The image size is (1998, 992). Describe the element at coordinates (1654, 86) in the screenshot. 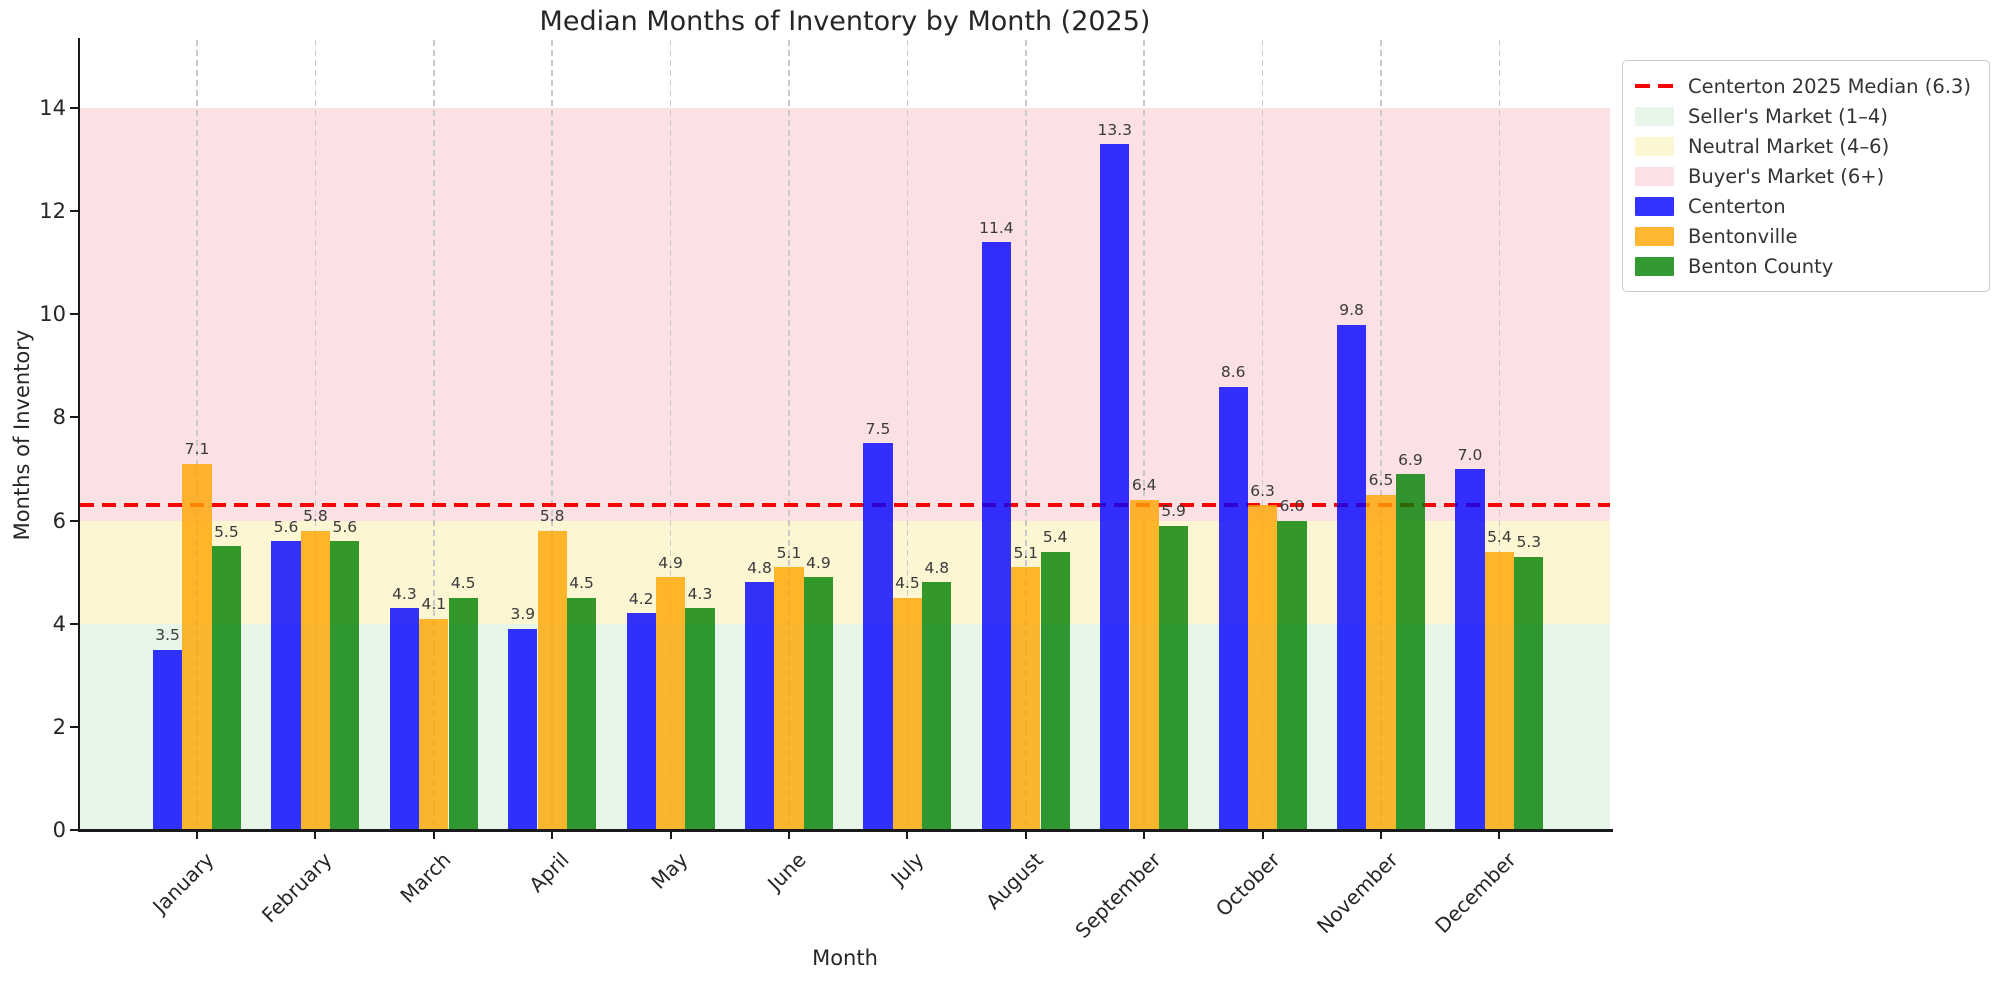

I see `legend-dashed-line-swatch` at that location.